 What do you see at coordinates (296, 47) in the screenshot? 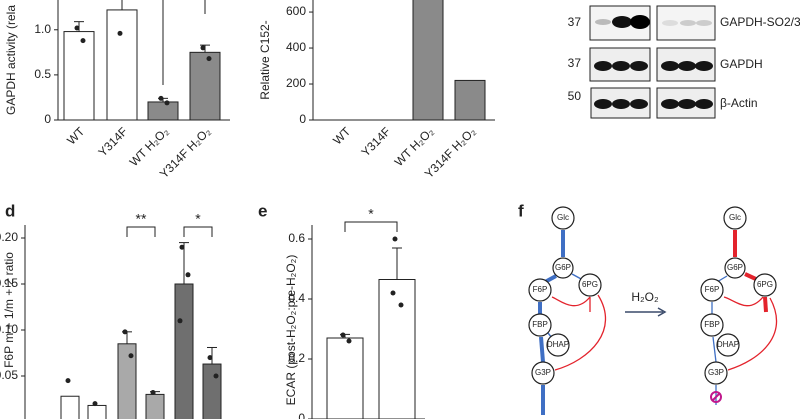
I see `y-tick-label: 400` at bounding box center [296, 47].